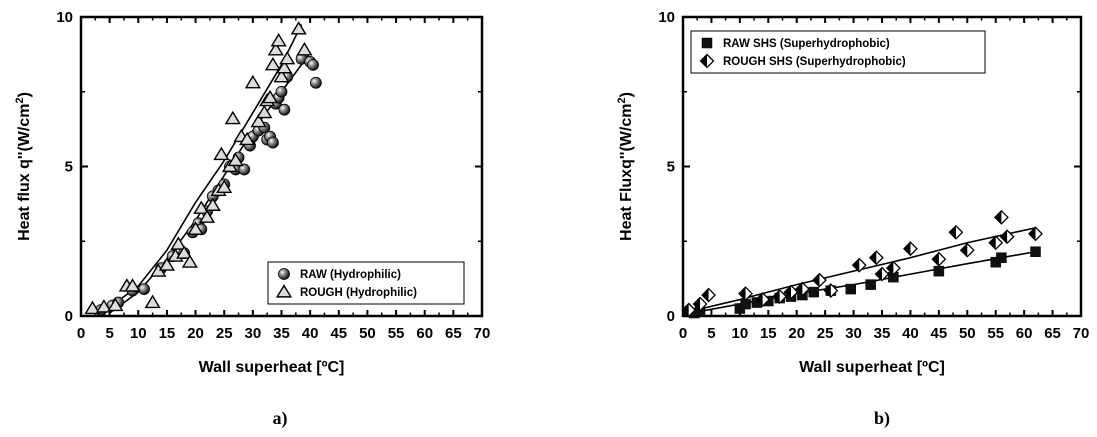 Image resolution: width=1097 pixels, height=437 pixels. I want to click on legend-label: RAW (Hydrophilic), so click(350, 275).